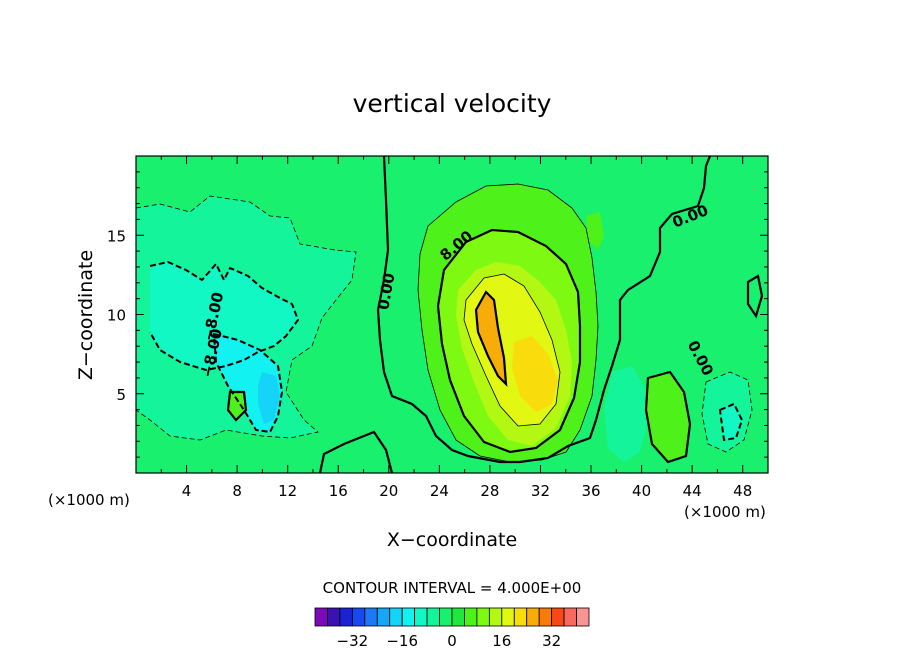  Describe the element at coordinates (535, 374) in the screenshot. I see `contour-fill-plus20` at that location.